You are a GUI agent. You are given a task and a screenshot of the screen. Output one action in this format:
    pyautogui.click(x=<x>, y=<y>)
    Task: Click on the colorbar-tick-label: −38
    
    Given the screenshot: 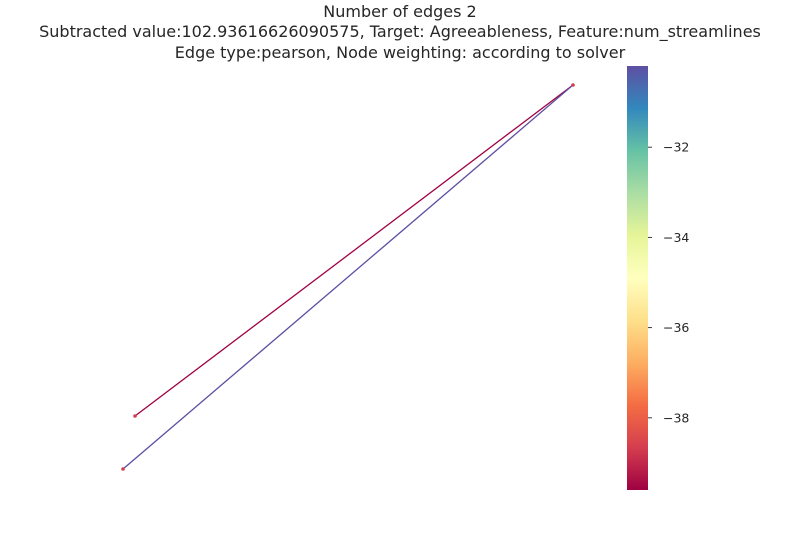 What is the action you would take?
    pyautogui.click(x=676, y=417)
    